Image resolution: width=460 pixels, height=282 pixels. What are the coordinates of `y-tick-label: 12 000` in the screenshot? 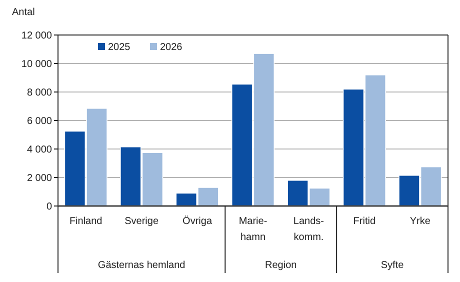 It's located at (36, 36).